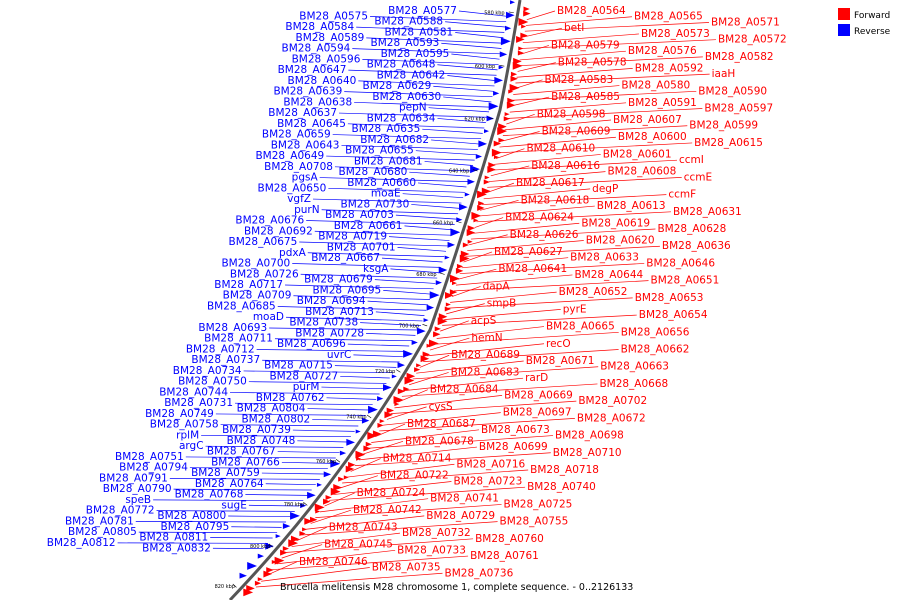 The image size is (900, 600). I want to click on gene-label-bm28-a0726: BM28_A0726, so click(264, 274).